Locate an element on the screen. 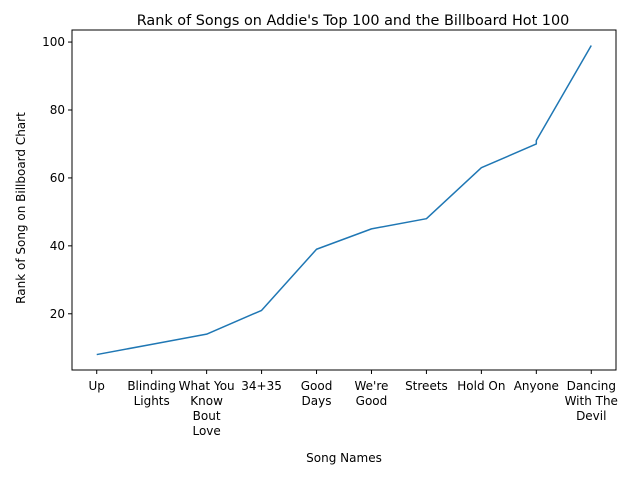 The height and width of the screenshot is (480, 640). x-tick-label-line: 34+35 is located at coordinates (261, 386).